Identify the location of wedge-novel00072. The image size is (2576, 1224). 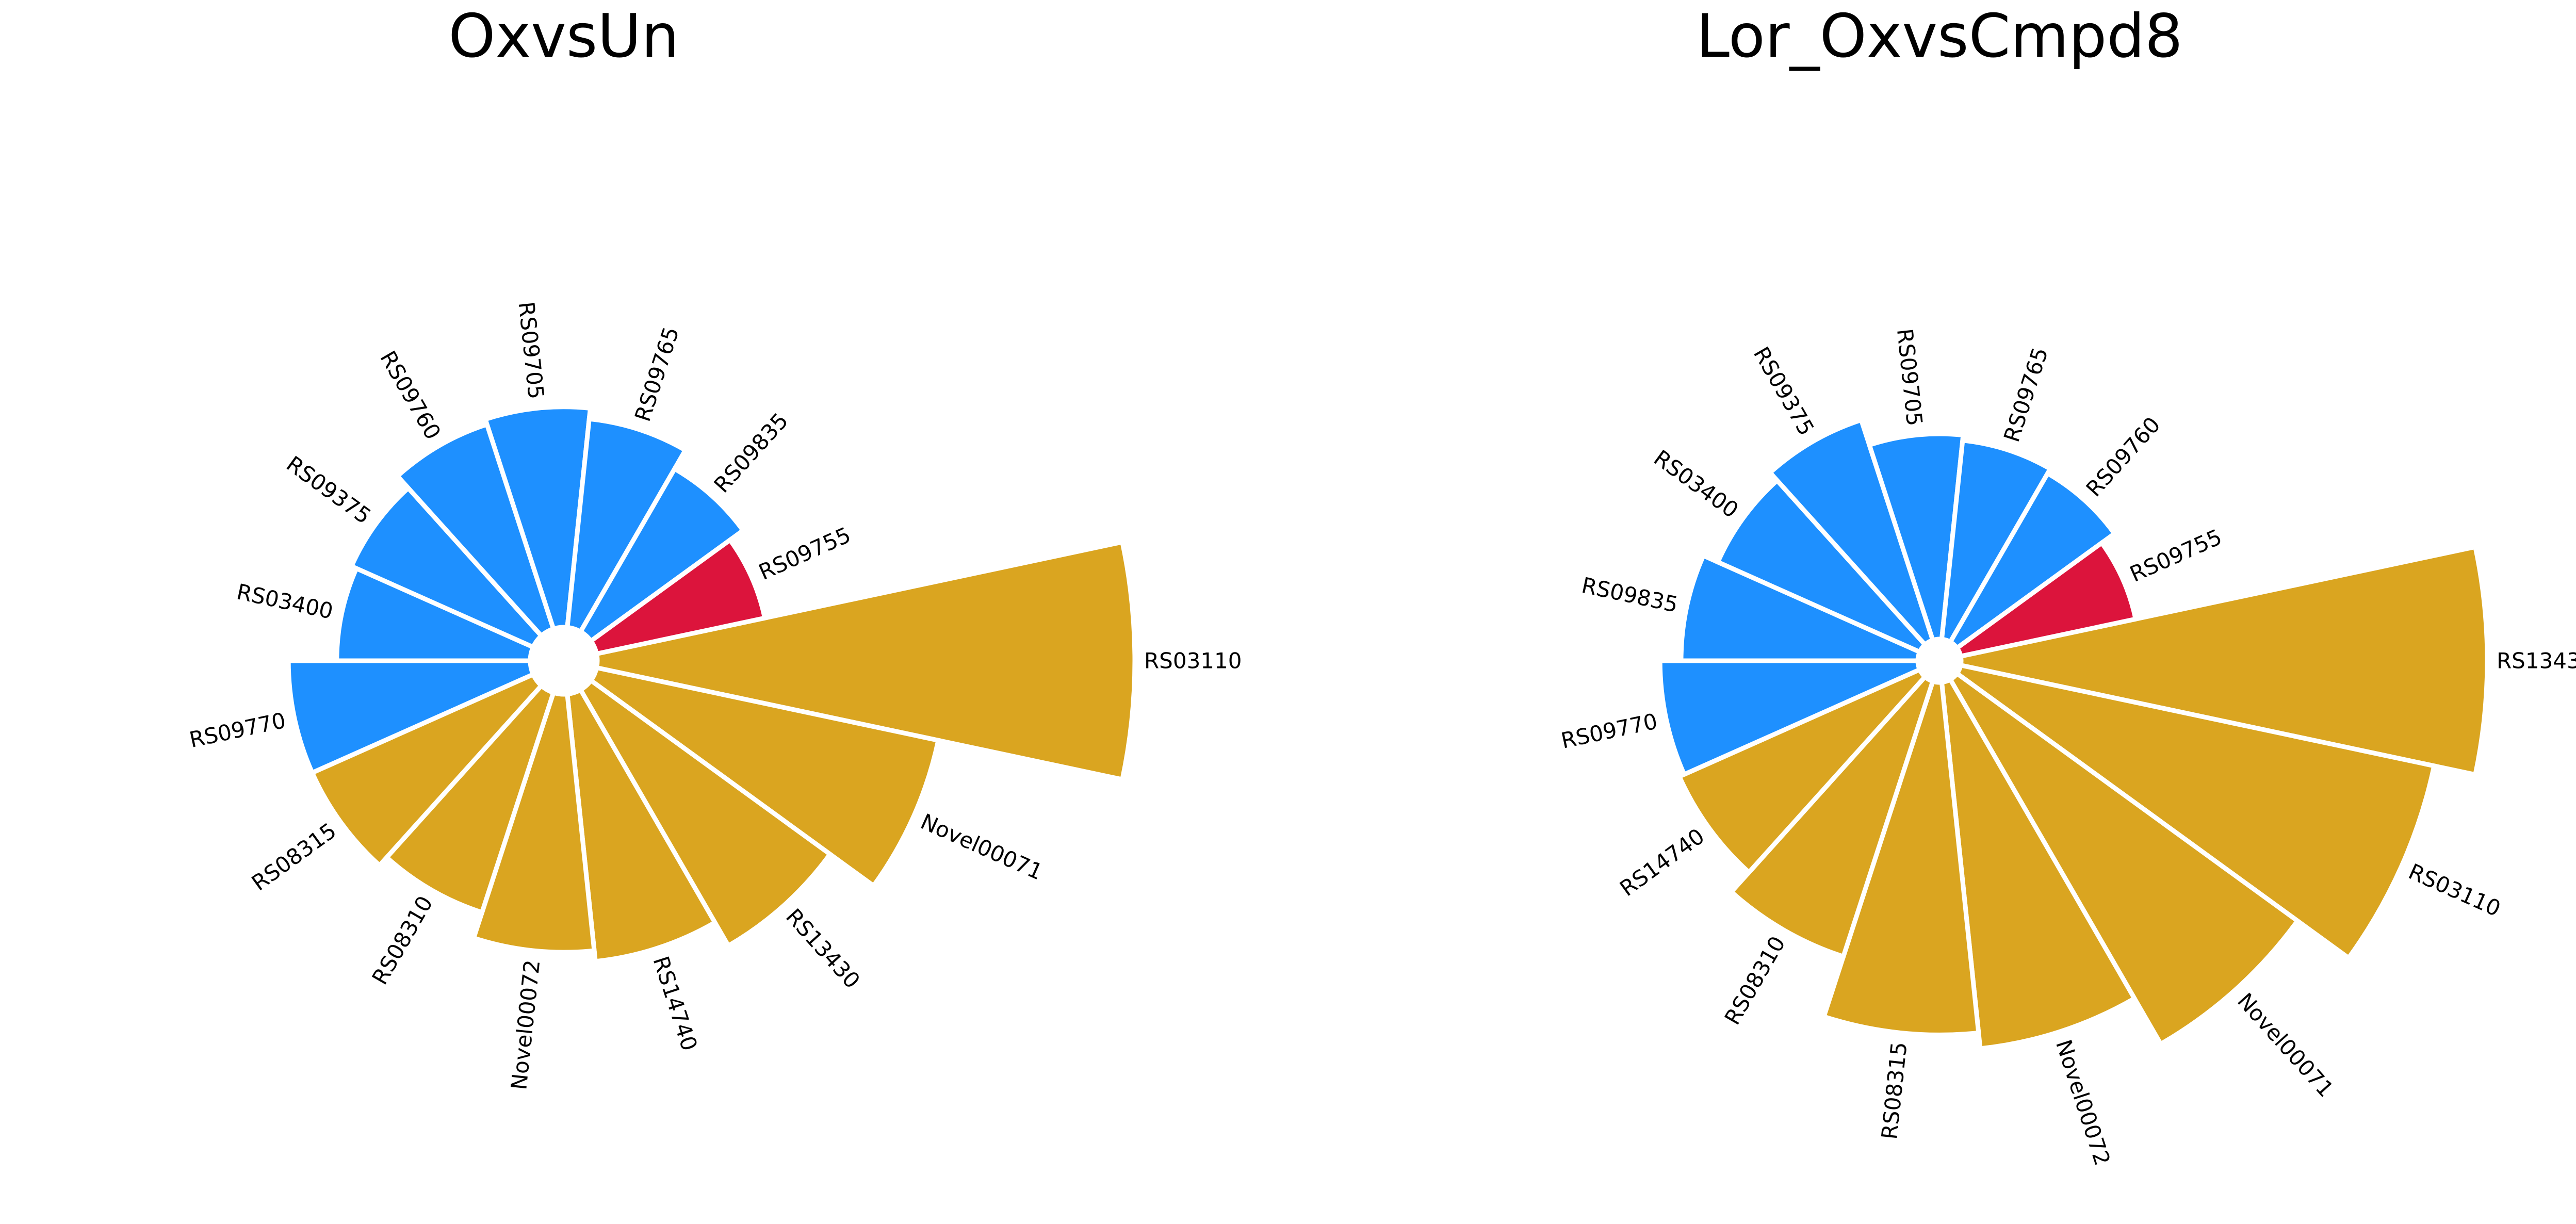
(533, 822).